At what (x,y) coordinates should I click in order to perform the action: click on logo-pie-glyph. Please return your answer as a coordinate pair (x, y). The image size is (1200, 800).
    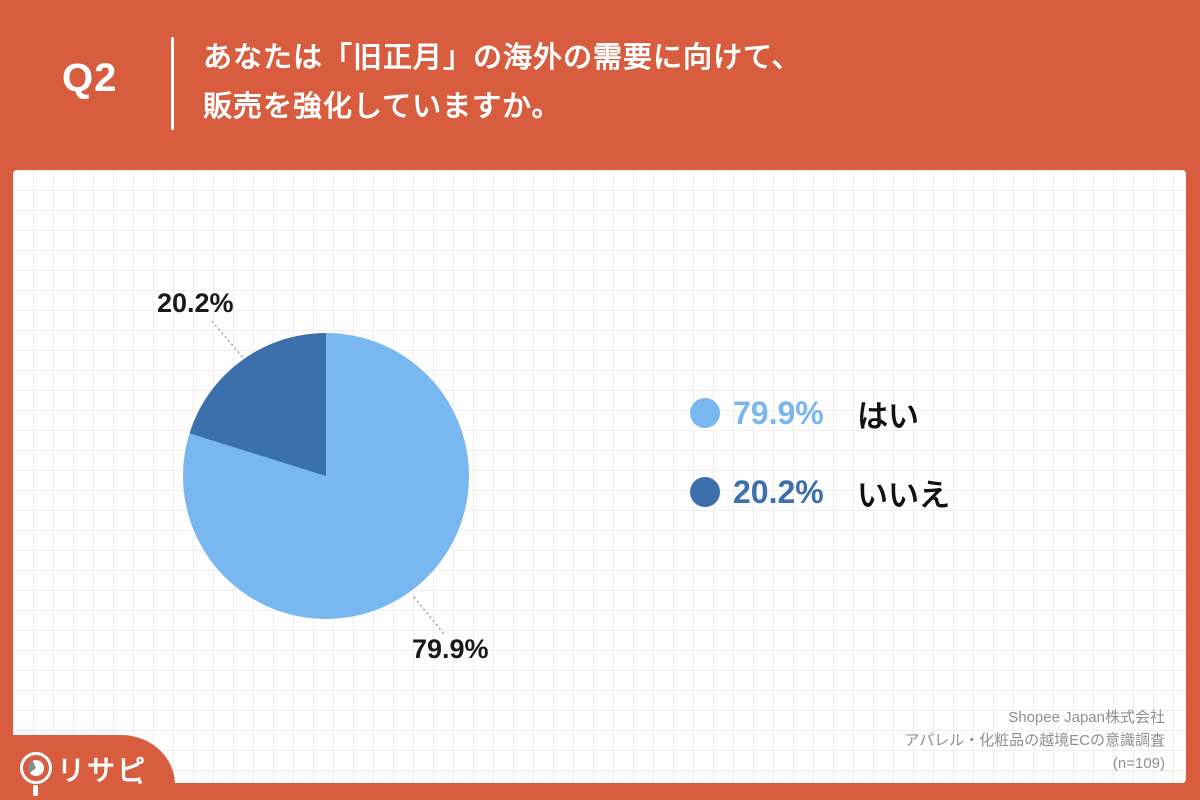
    Looking at the image, I should click on (36, 768).